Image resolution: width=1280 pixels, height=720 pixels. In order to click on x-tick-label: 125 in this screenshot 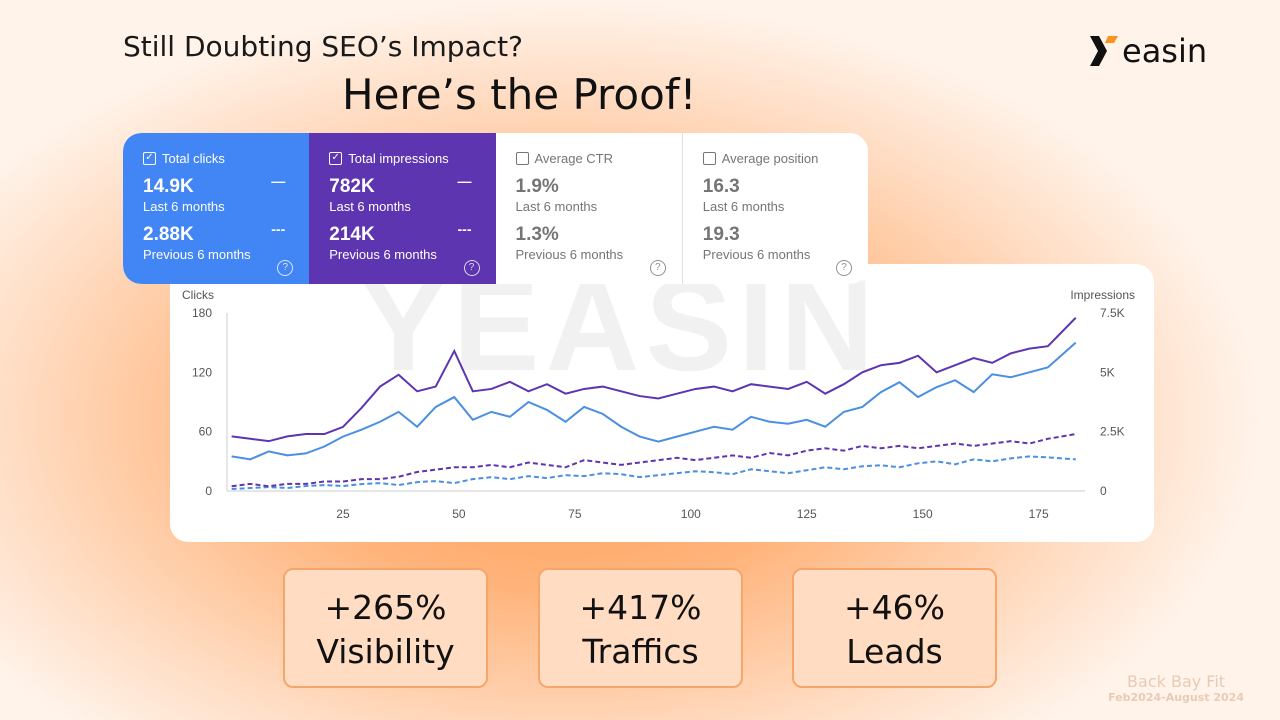, I will do `click(807, 514)`.